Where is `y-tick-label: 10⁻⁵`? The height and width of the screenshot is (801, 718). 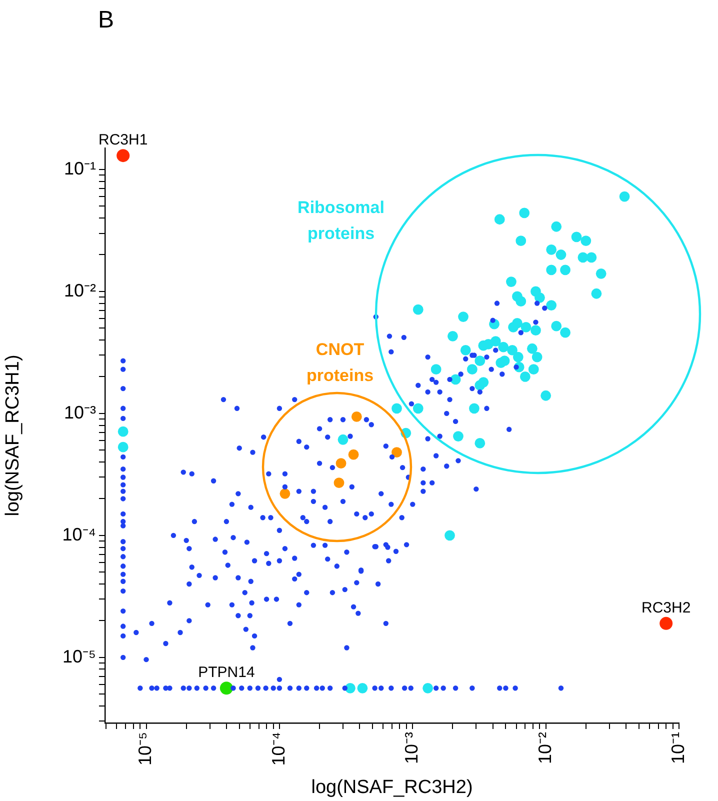 y-tick-label: 10⁻⁵ is located at coordinates (79, 656).